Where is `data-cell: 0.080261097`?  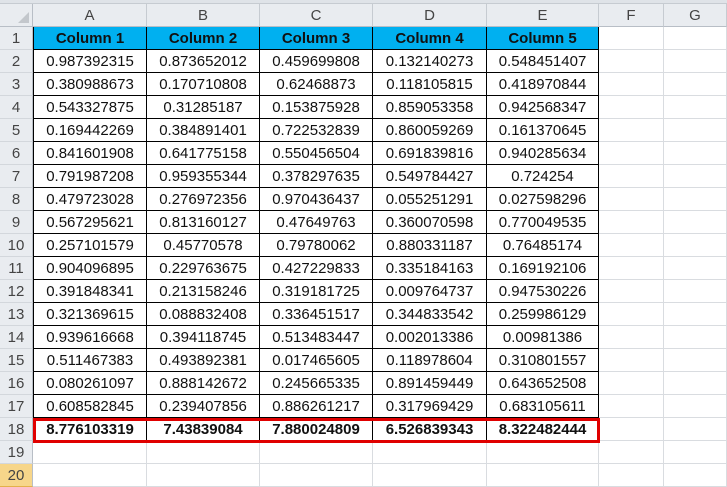
data-cell: 0.080261097 is located at coordinates (90, 383).